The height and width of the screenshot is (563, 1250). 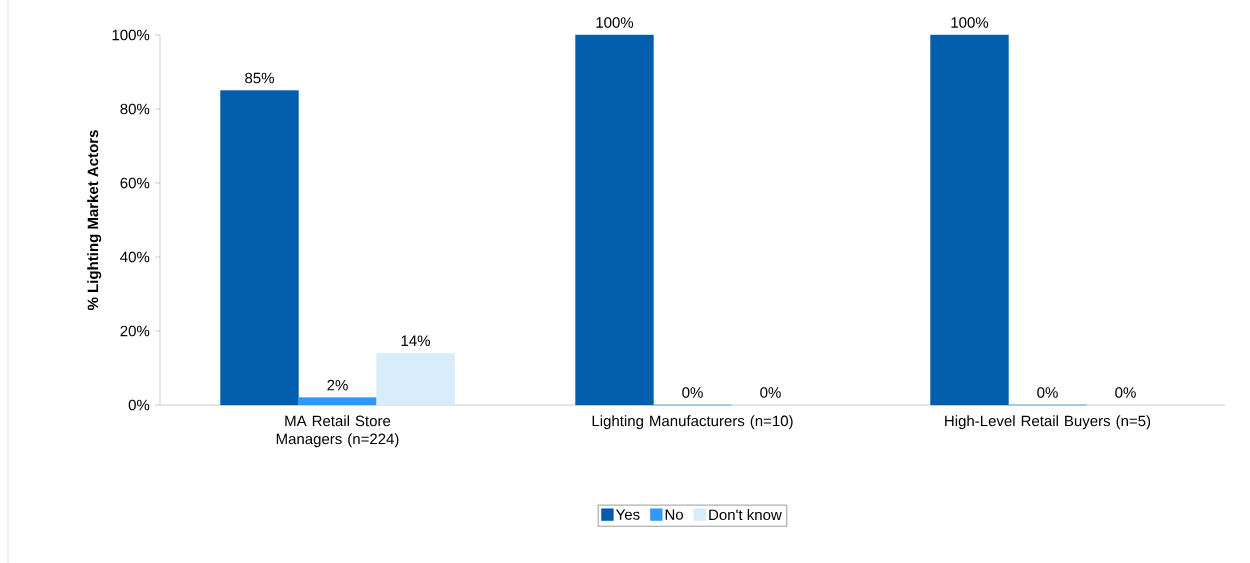 I want to click on y-tick-label: 20%, so click(x=135, y=331).